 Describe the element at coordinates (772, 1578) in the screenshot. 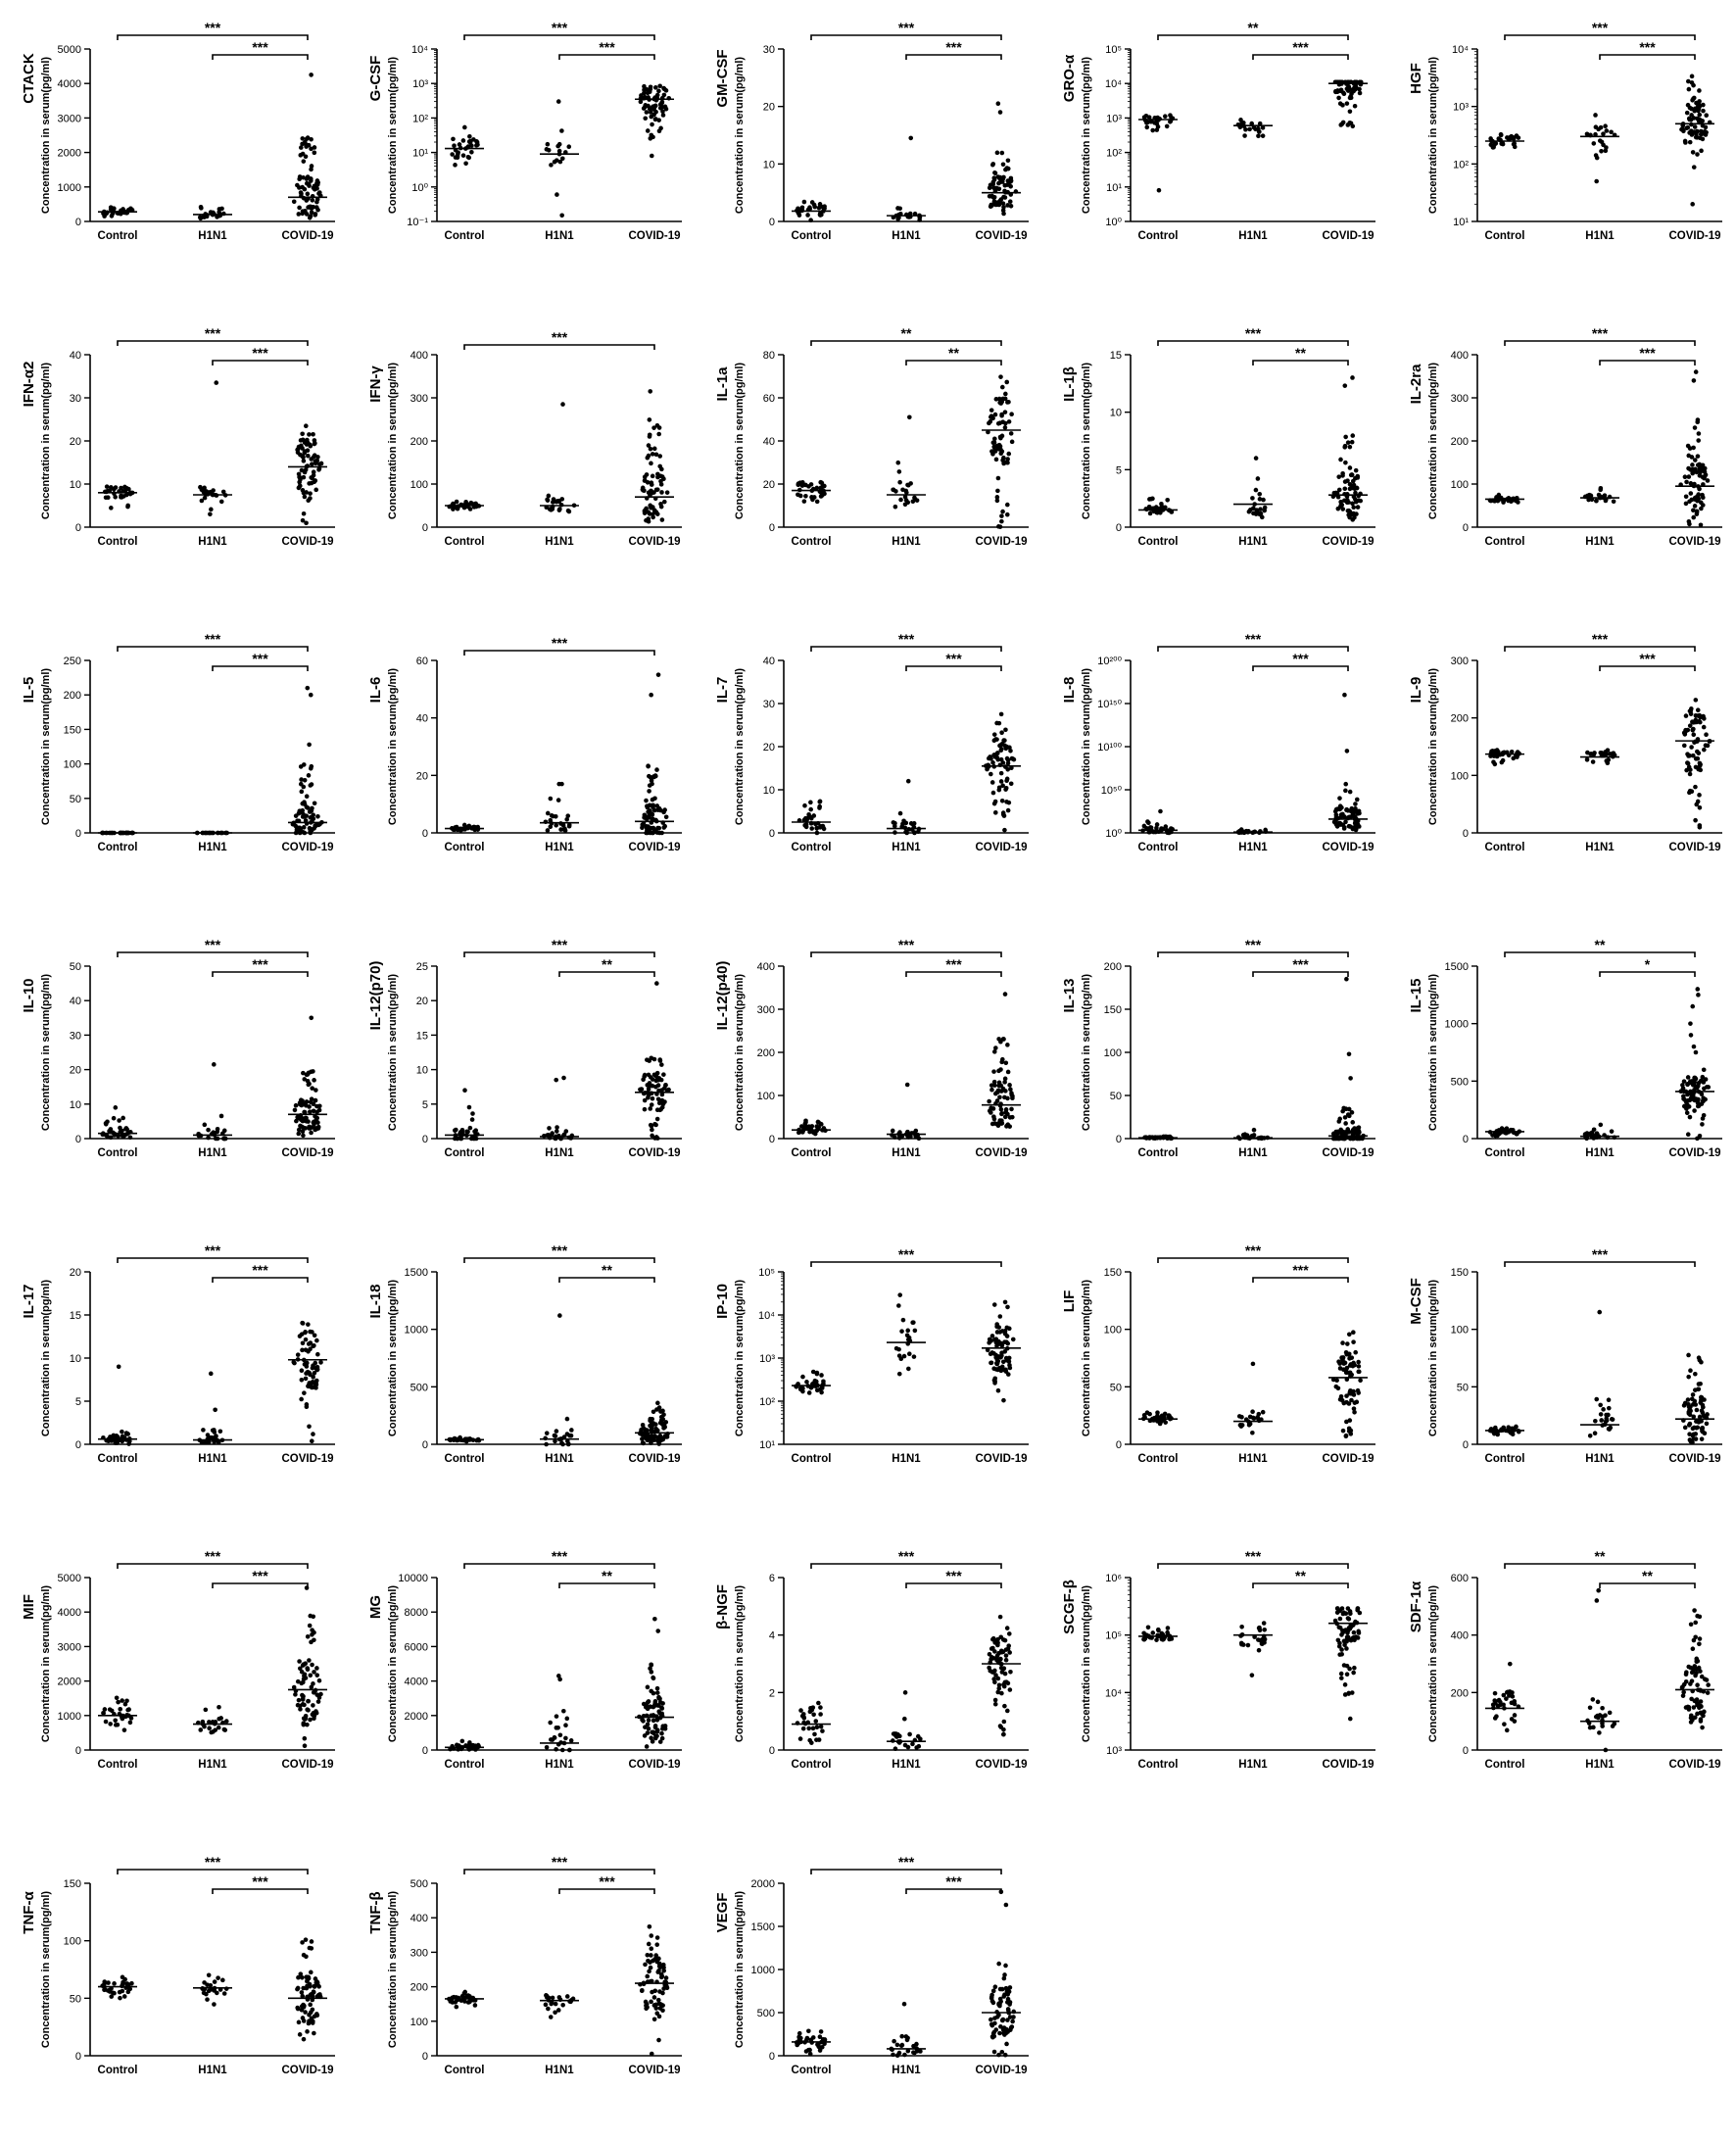

I see `y-tick-label: 6` at that location.